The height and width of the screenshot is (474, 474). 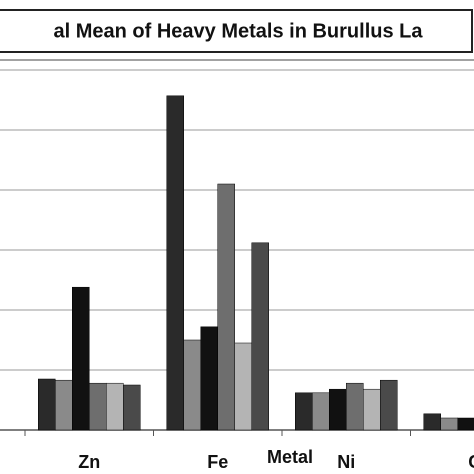 What do you see at coordinates (239, 31) in the screenshot?
I see `chart-title: al Mean of Heavy Metals in Burullus La` at bounding box center [239, 31].